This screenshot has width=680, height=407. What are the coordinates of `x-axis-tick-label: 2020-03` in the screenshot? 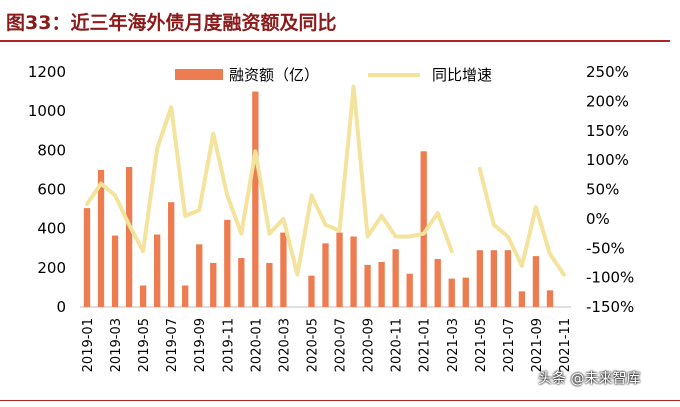 It's located at (284, 345).